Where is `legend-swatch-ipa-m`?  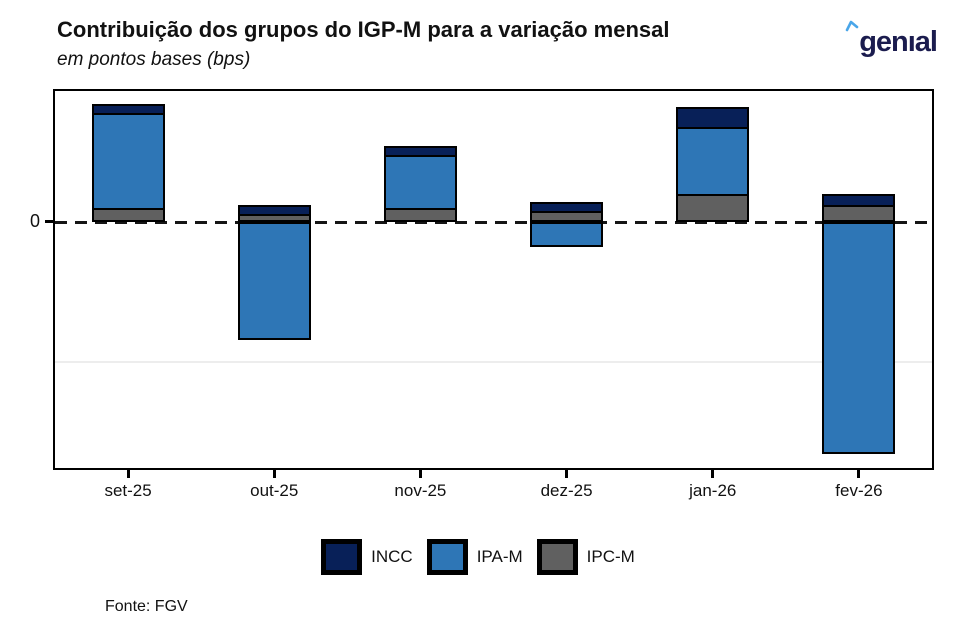
legend-swatch-ipa-m is located at coordinates (447, 557).